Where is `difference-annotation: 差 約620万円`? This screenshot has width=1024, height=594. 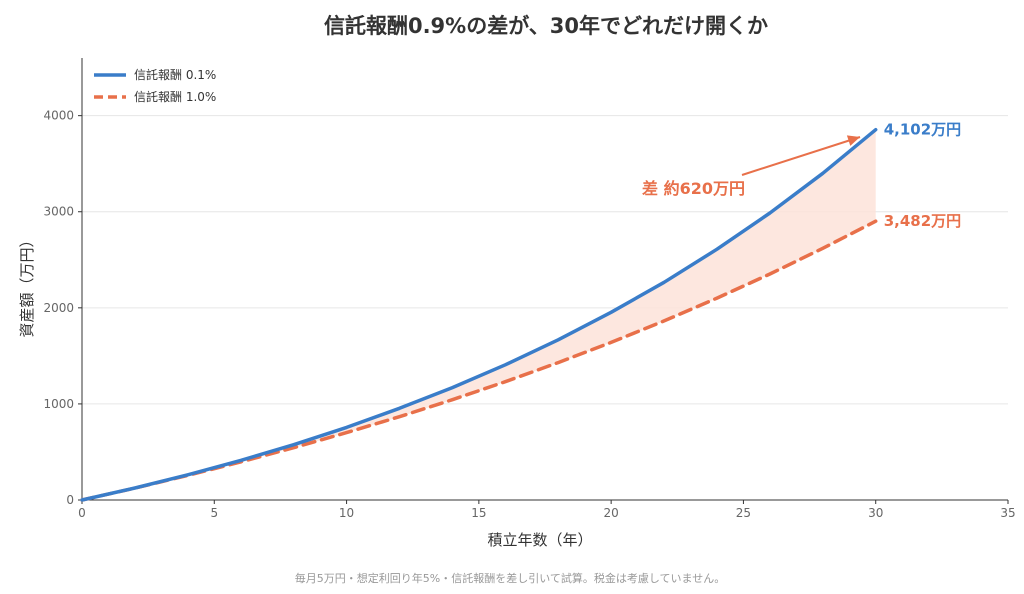 difference-annotation: 差 約620万円 is located at coordinates (751, 166).